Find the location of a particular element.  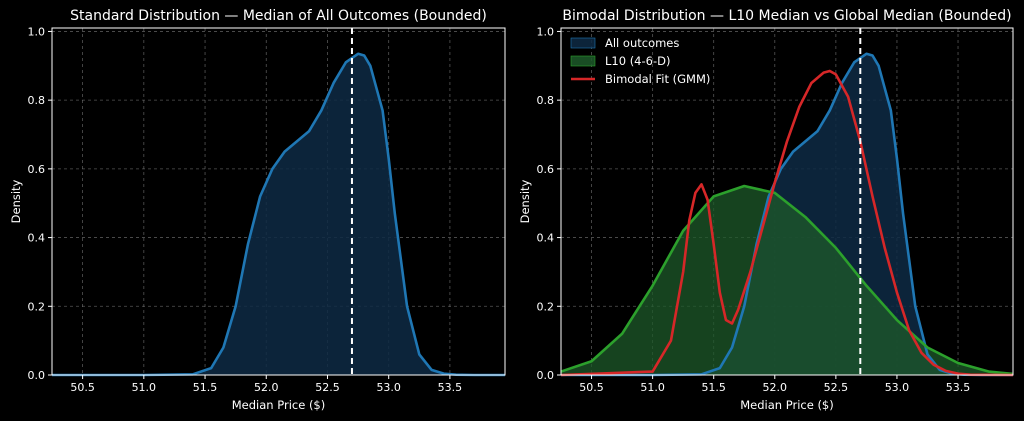

legend-label: Bimodal Fit (GMM) is located at coordinates (657, 79).